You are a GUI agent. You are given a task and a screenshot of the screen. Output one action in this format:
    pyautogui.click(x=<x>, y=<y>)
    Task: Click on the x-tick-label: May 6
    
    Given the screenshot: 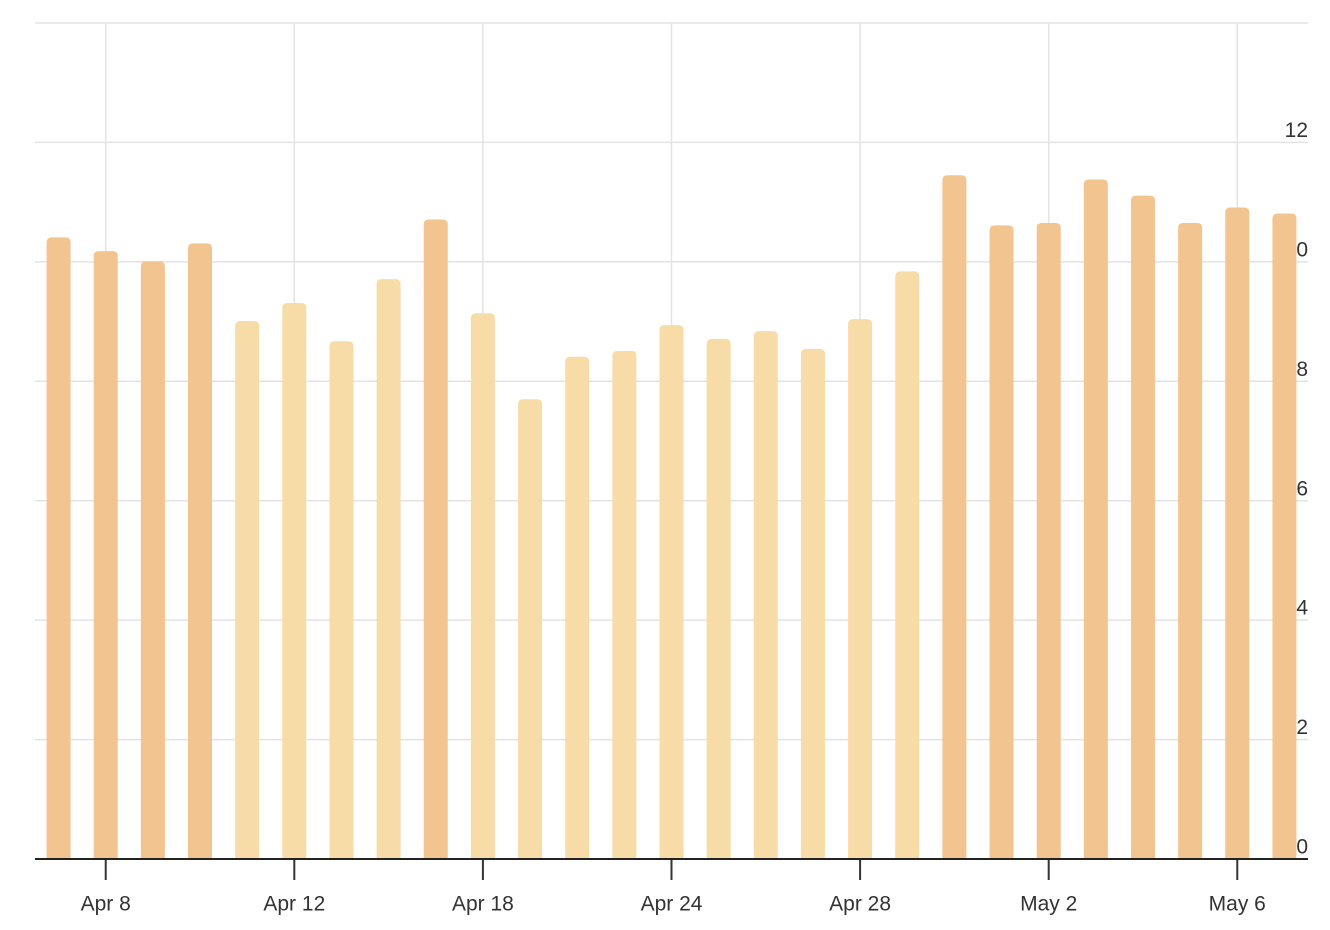 What is the action you would take?
    pyautogui.click(x=1237, y=904)
    